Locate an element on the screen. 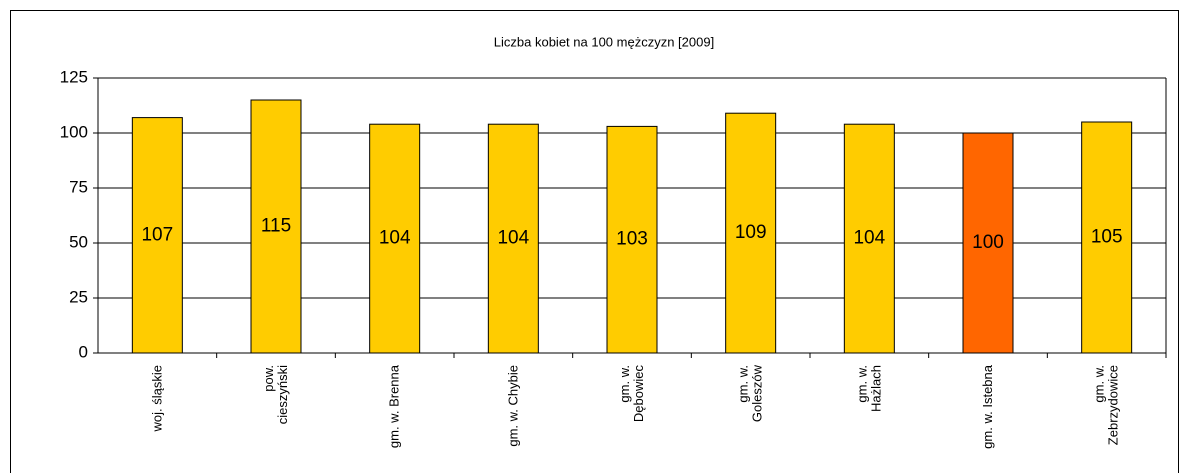 The width and height of the screenshot is (1189, 473). y-tick-label: 25 is located at coordinates (78, 296).